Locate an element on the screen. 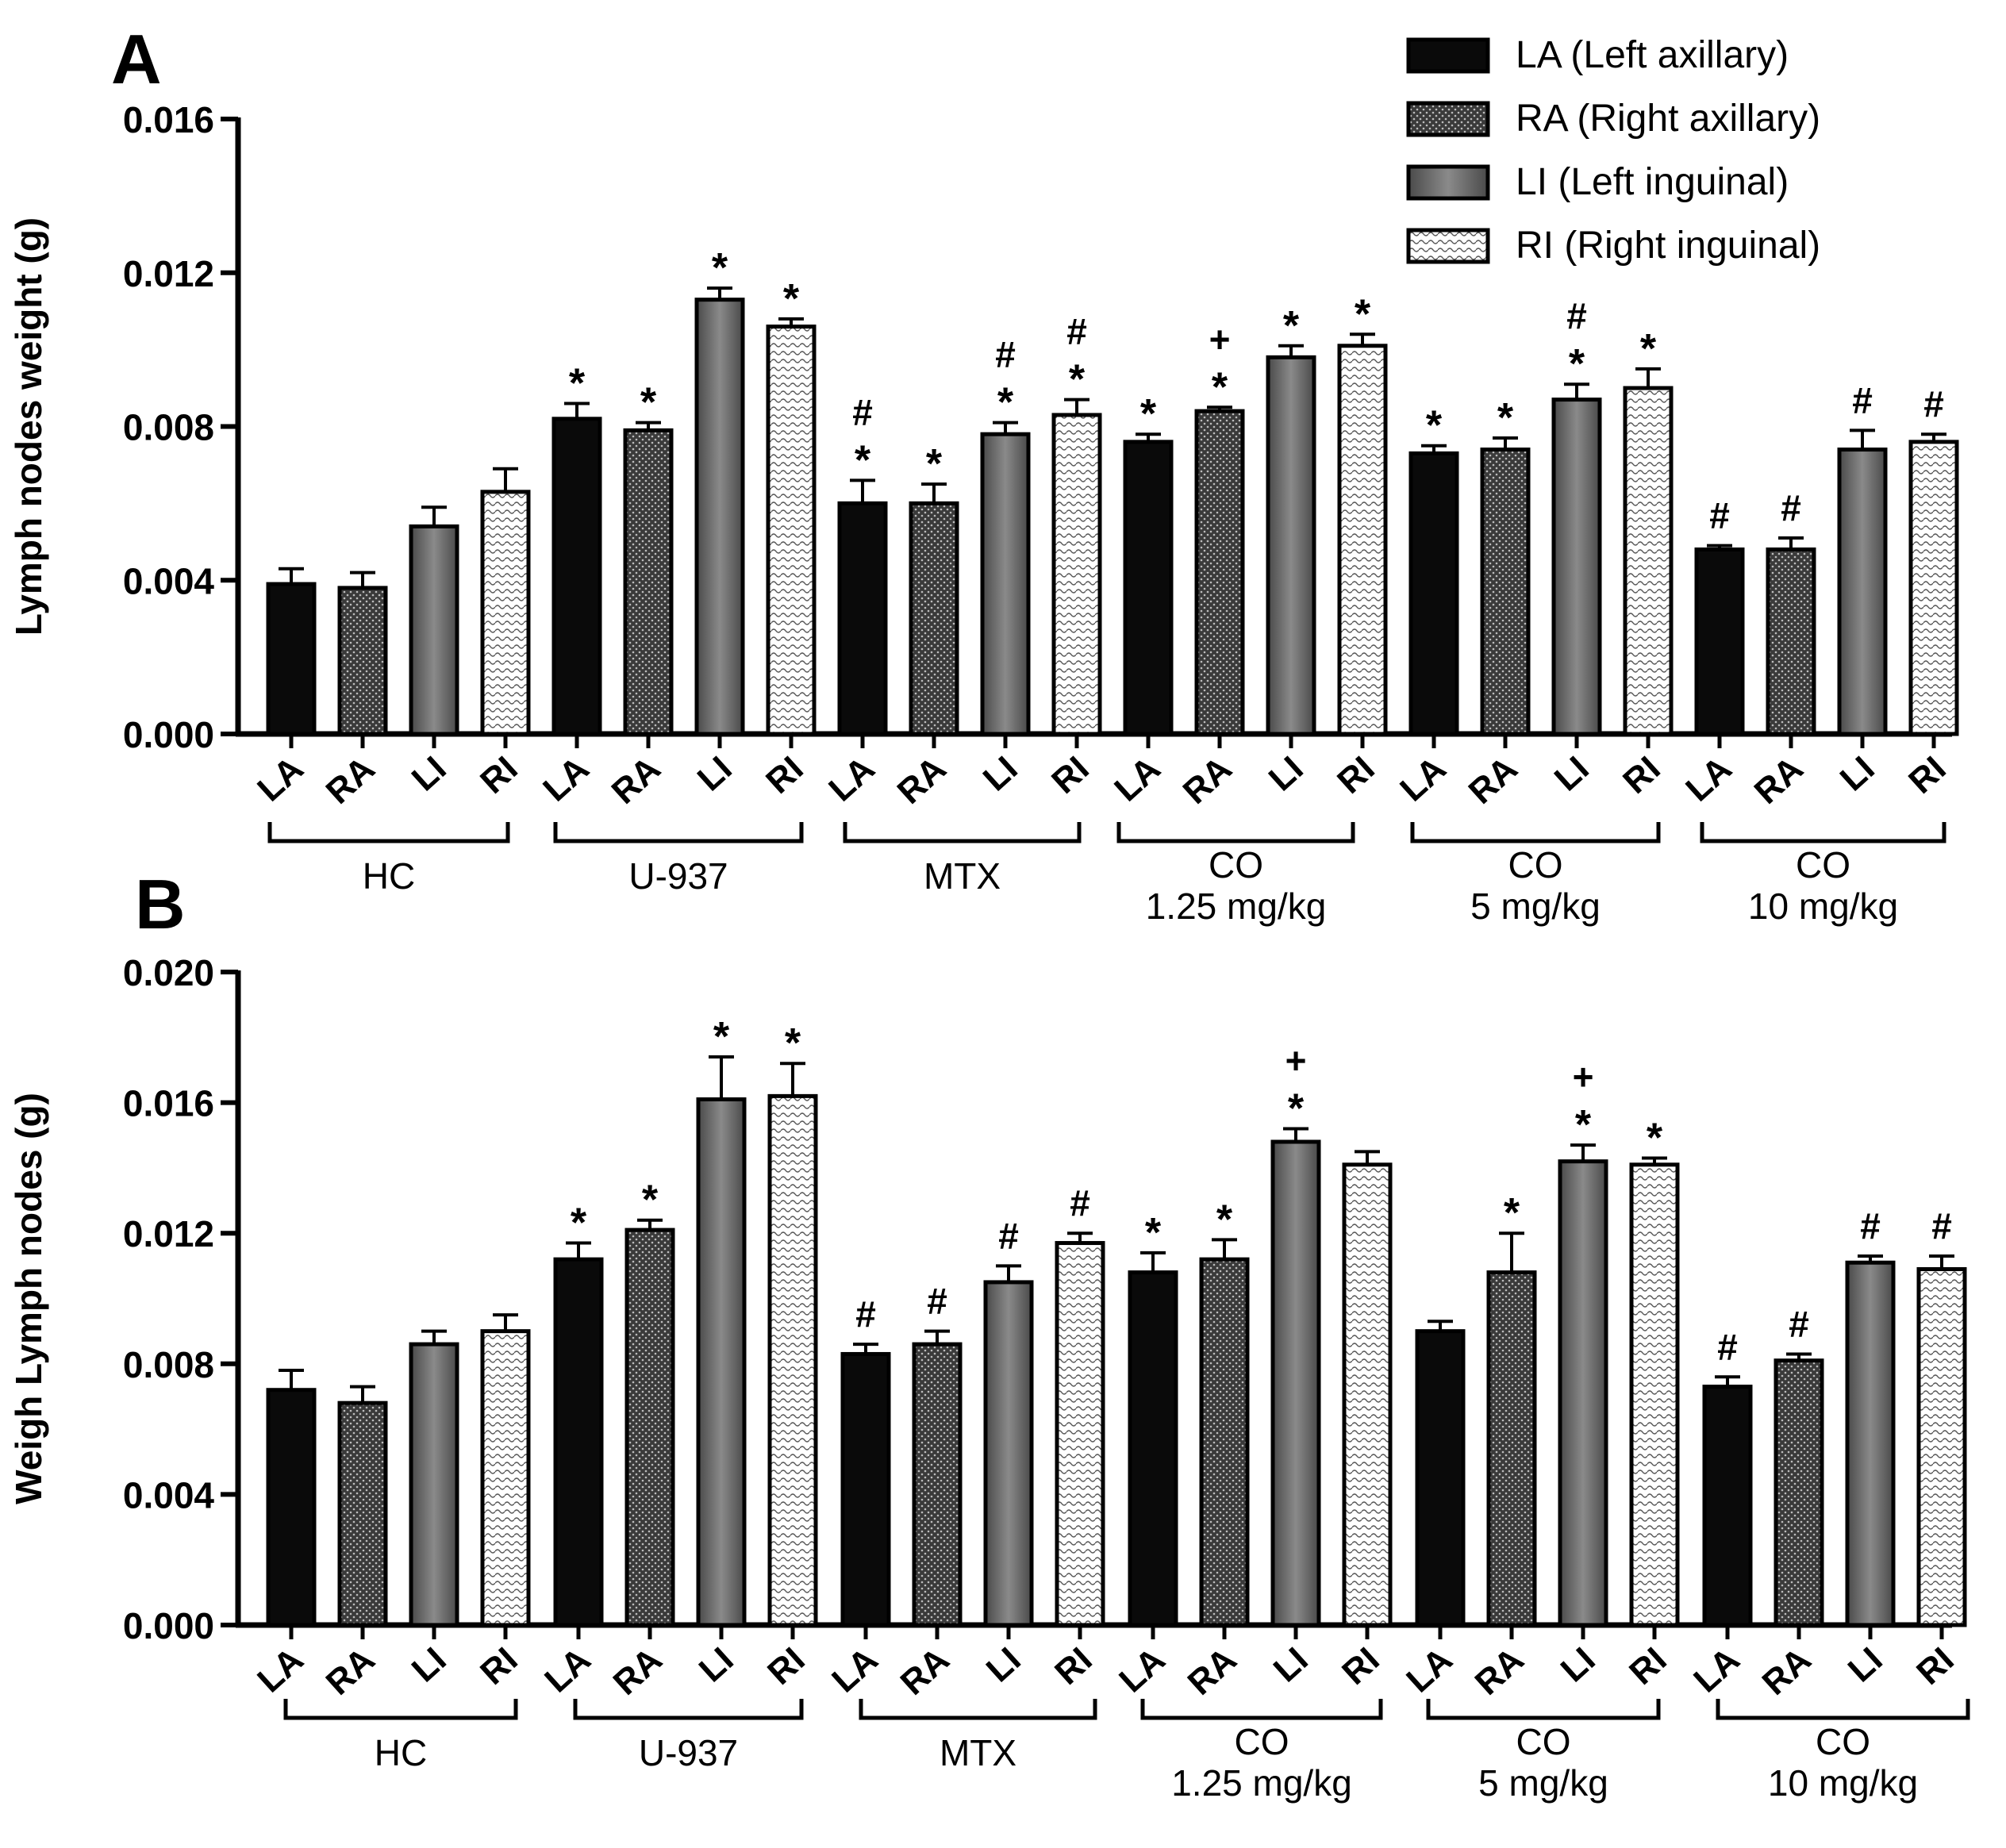  legend-swatch-li is located at coordinates (1448, 182).